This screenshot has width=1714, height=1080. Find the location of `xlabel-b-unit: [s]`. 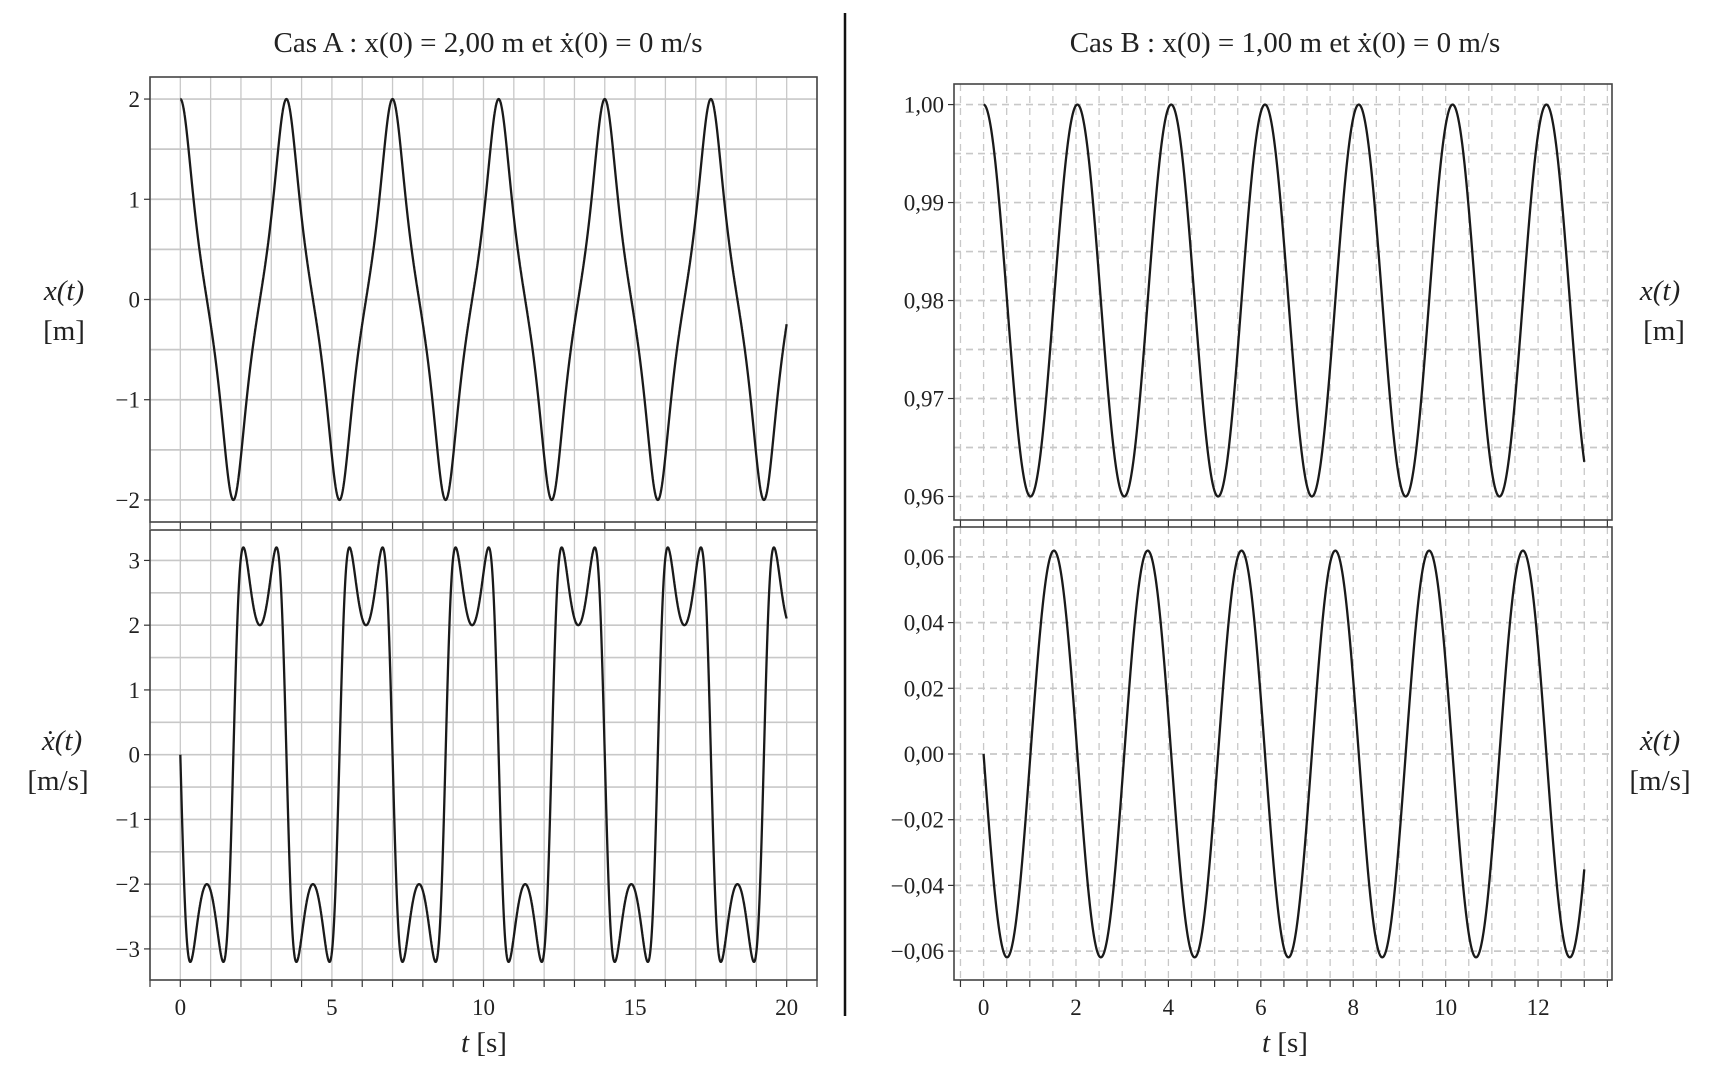

xlabel-b-unit: [s] is located at coordinates (1292, 1043).